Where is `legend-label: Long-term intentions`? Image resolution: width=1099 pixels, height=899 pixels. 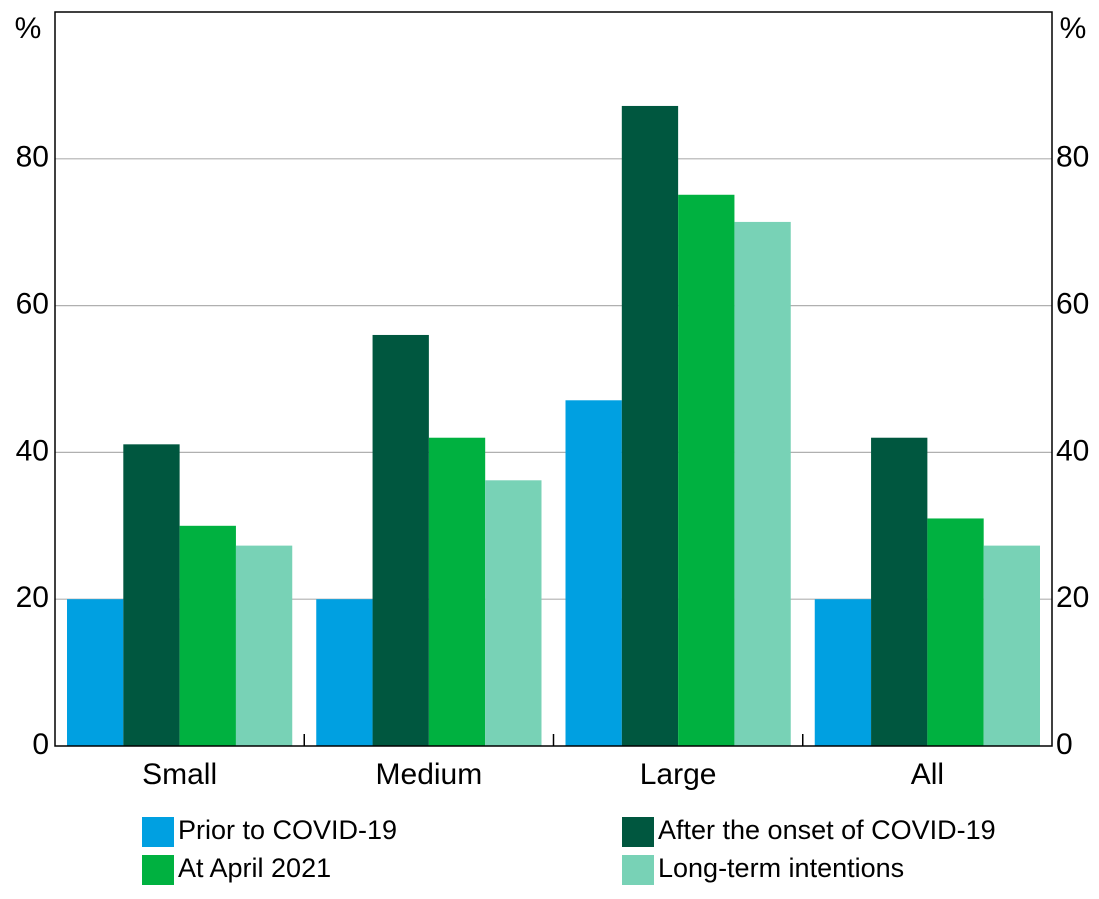 legend-label: Long-term intentions is located at coordinates (781, 868).